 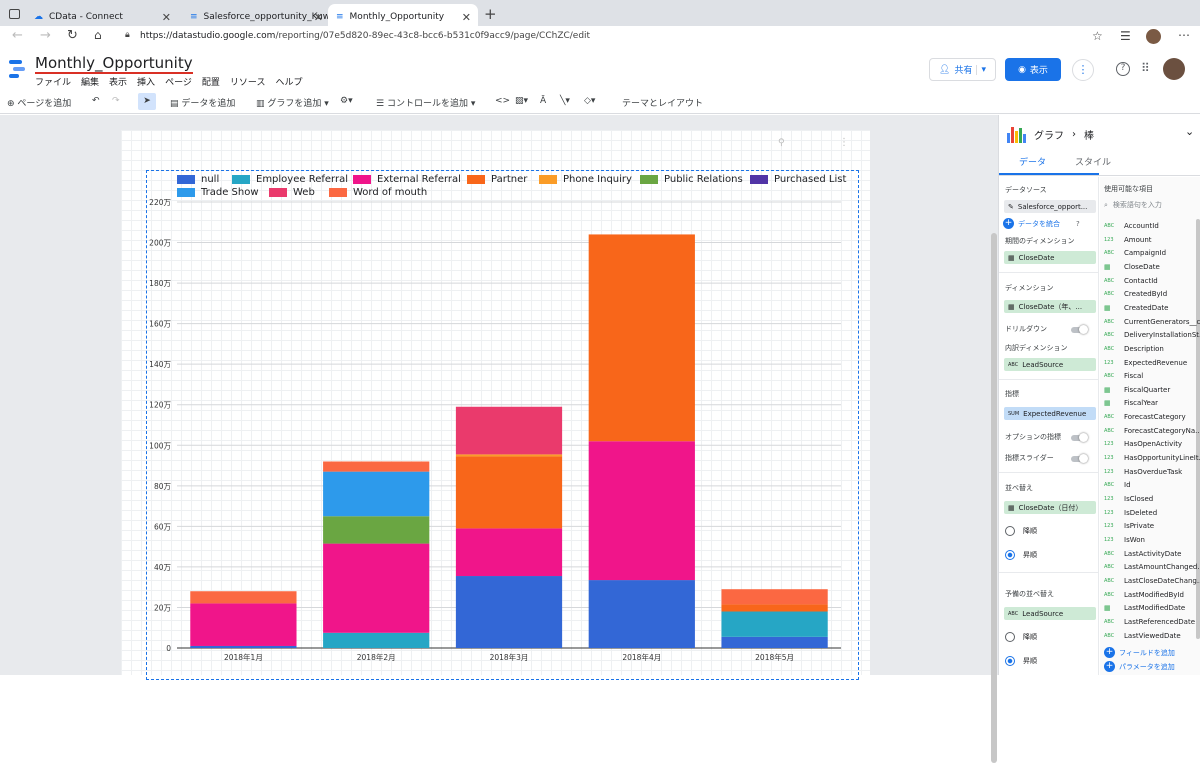 I want to click on menu-edit: 編集, so click(x=90, y=83).